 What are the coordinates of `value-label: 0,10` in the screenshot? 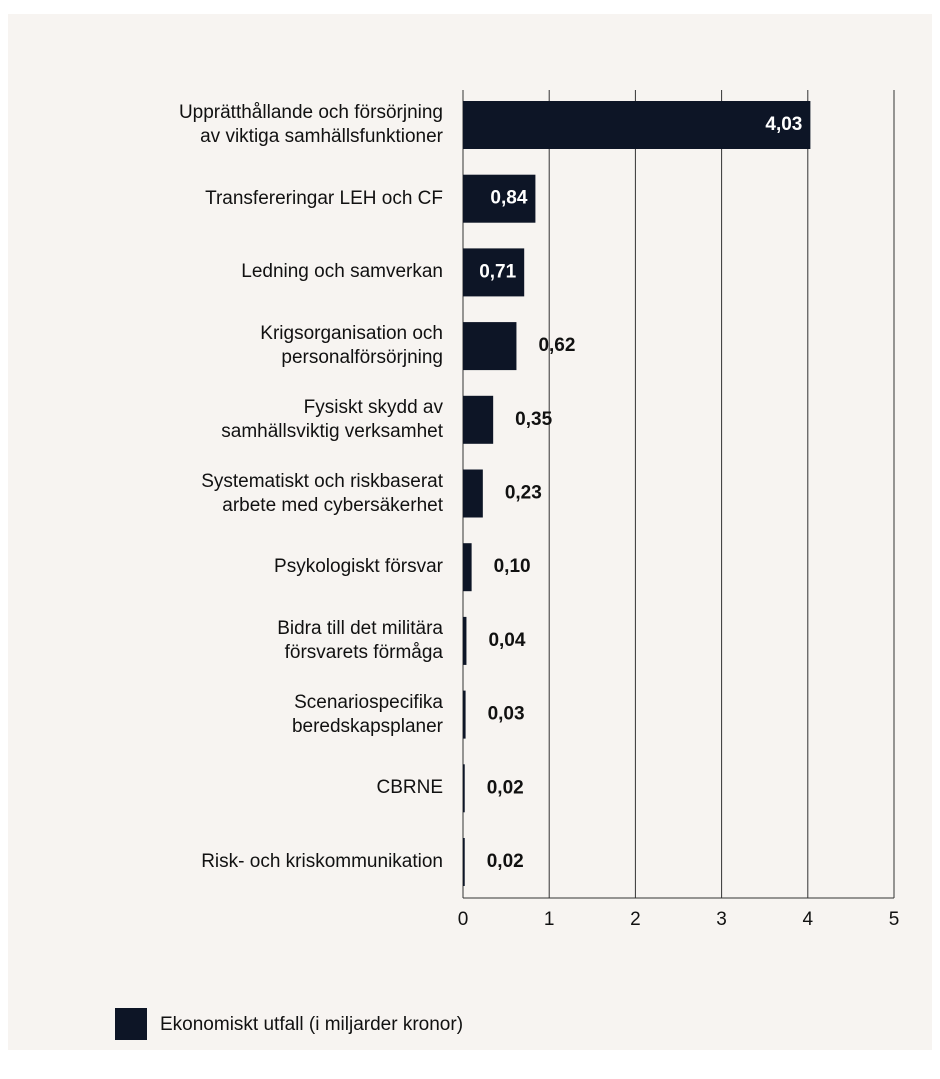 It's located at (512, 566).